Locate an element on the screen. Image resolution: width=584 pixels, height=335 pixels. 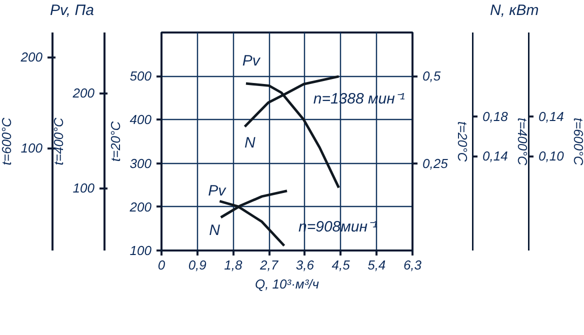
y2-axis-title: N, кВт is located at coordinates (514, 11).